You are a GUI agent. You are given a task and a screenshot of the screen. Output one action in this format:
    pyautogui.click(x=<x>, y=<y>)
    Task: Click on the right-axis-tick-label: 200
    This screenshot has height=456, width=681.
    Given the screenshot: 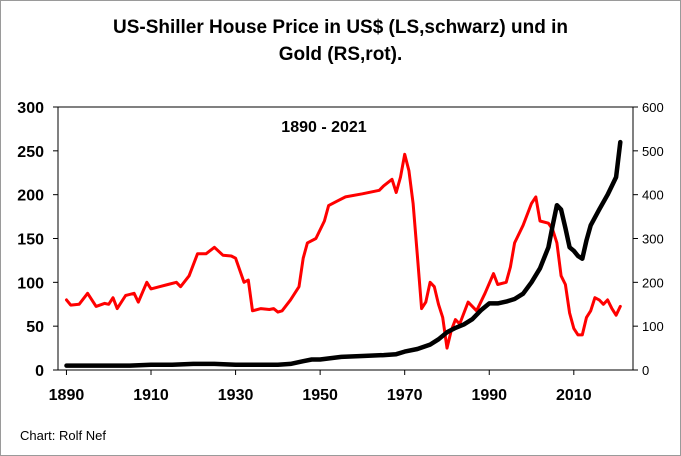 What is the action you would take?
    pyautogui.click(x=653, y=282)
    